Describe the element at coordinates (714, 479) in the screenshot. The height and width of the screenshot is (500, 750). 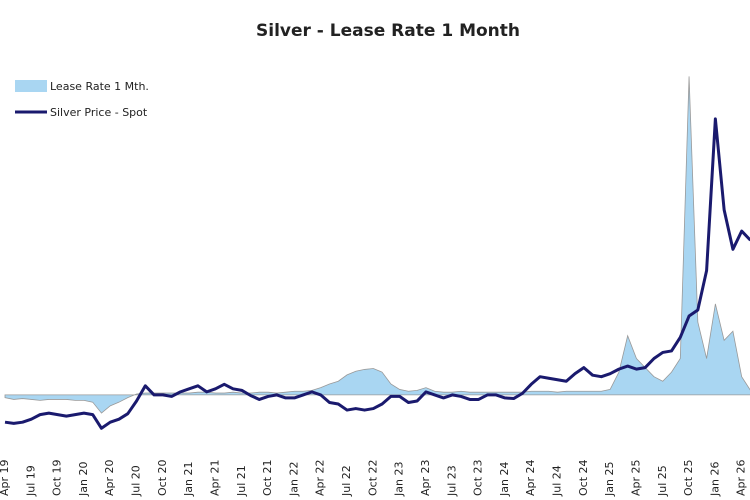
I see `x-tick-label: Jan 26` at that location.